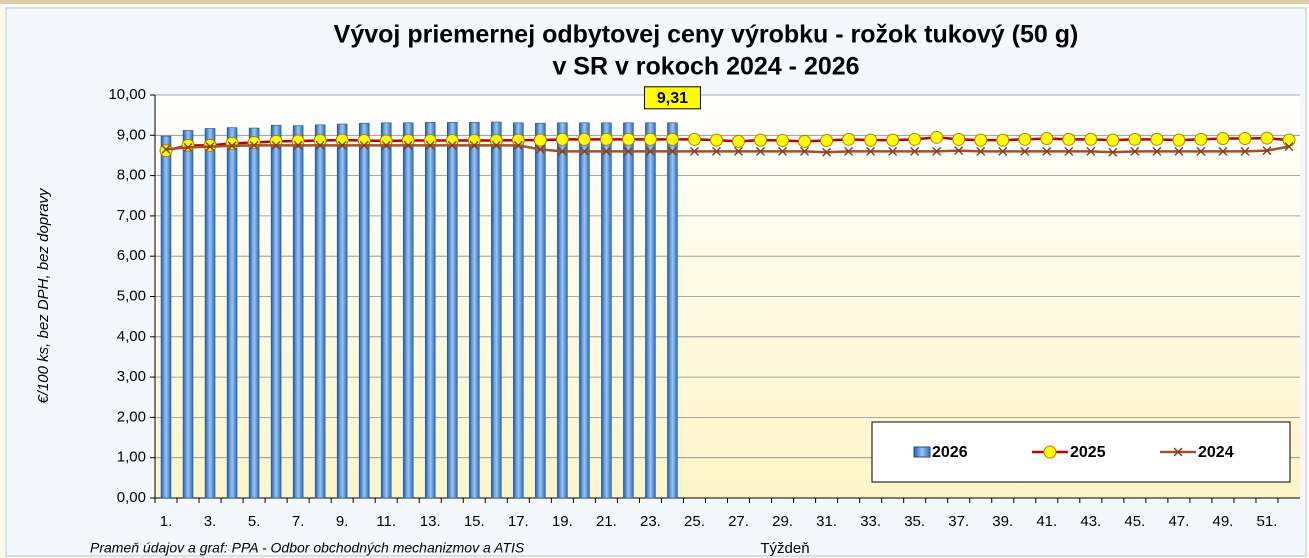 The height and width of the screenshot is (558, 1309). What do you see at coordinates (131, 376) in the screenshot?
I see `y-tick-label: 3,00` at bounding box center [131, 376].